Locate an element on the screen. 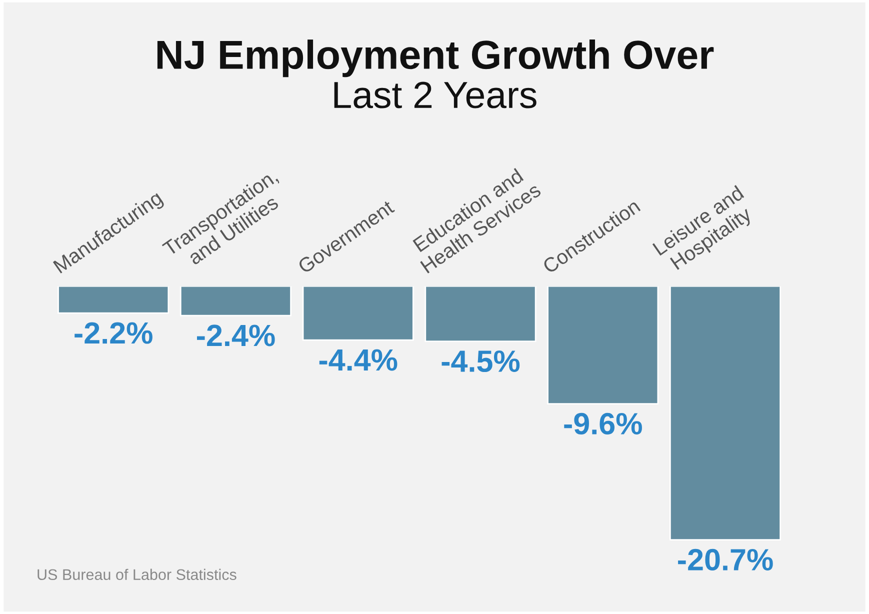 The image size is (869, 614). chart-title: NJ Employment Growth Over is located at coordinates (435, 59).